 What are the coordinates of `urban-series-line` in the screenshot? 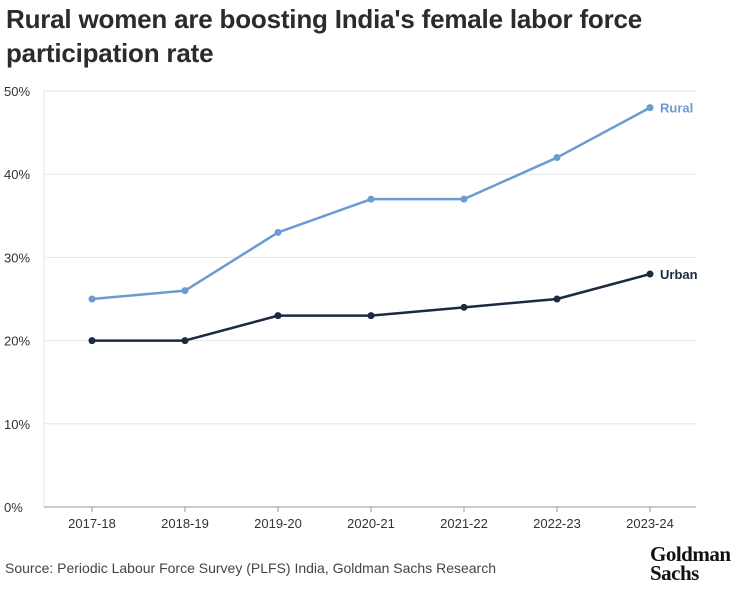 It's located at (371, 307).